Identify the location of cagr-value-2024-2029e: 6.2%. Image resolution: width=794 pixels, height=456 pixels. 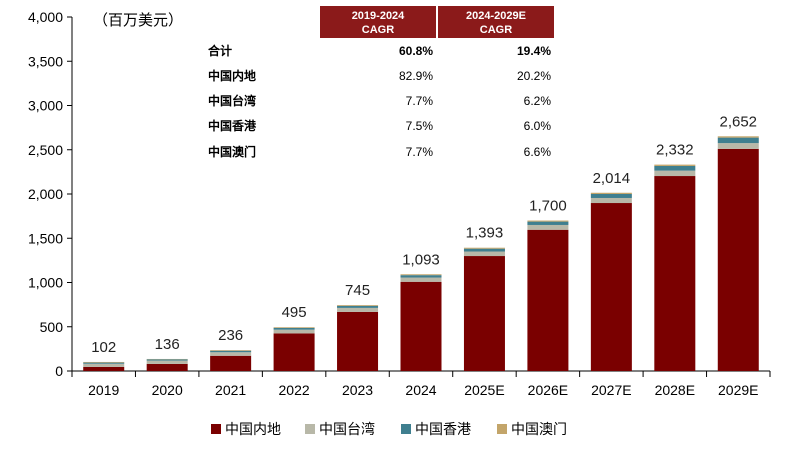
(538, 101).